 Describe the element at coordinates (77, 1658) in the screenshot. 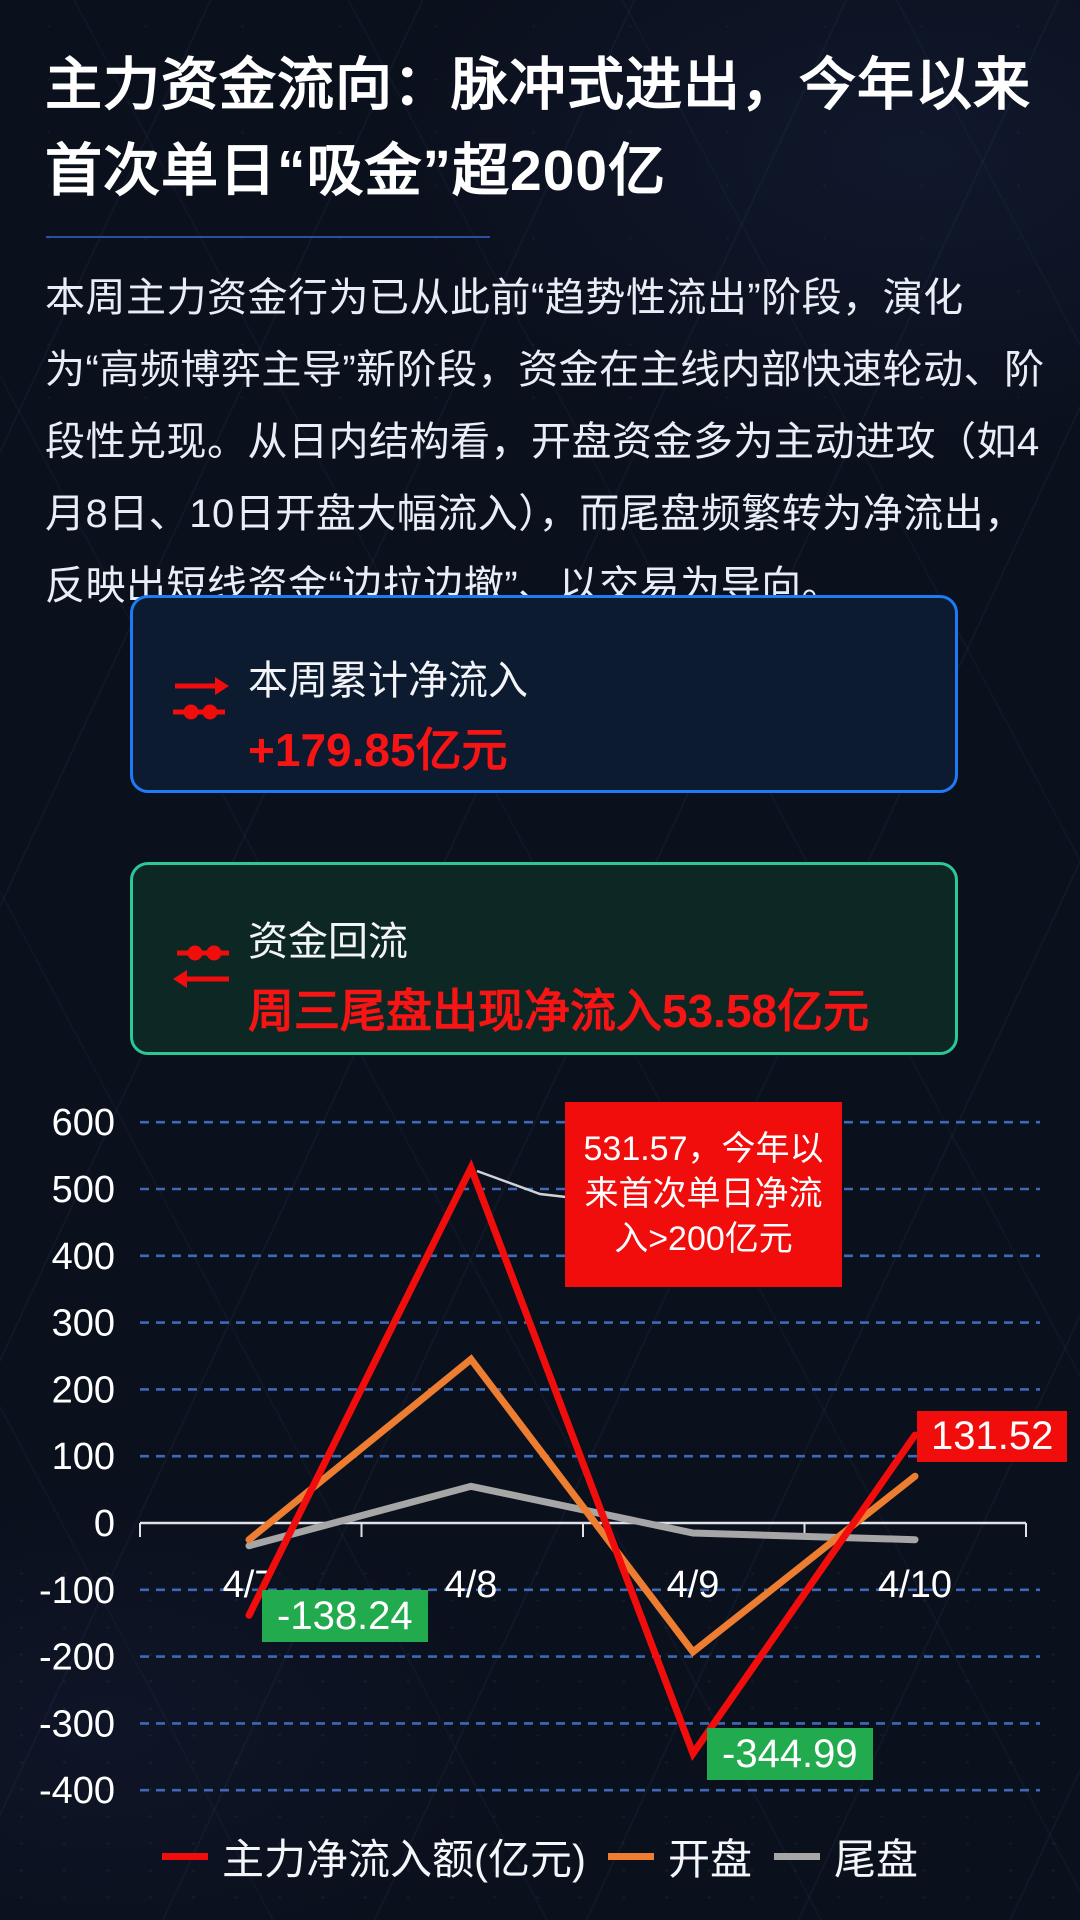

I see `y-axis-label: -200` at that location.